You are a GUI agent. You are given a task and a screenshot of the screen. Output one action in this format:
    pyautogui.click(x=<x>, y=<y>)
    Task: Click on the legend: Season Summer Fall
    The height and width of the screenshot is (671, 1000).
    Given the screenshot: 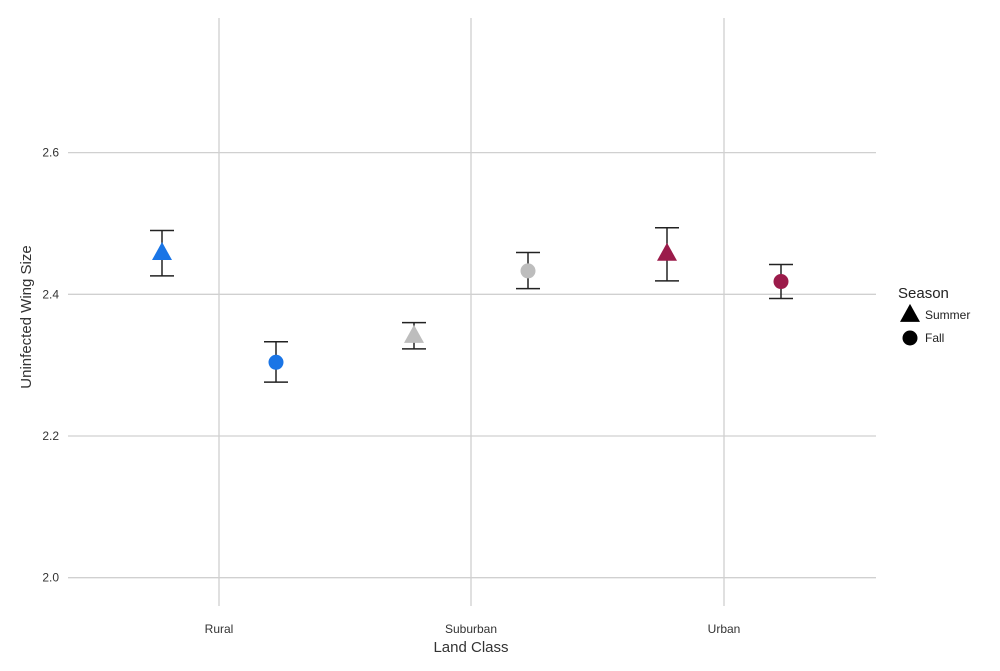 What is the action you would take?
    pyautogui.click(x=934, y=315)
    